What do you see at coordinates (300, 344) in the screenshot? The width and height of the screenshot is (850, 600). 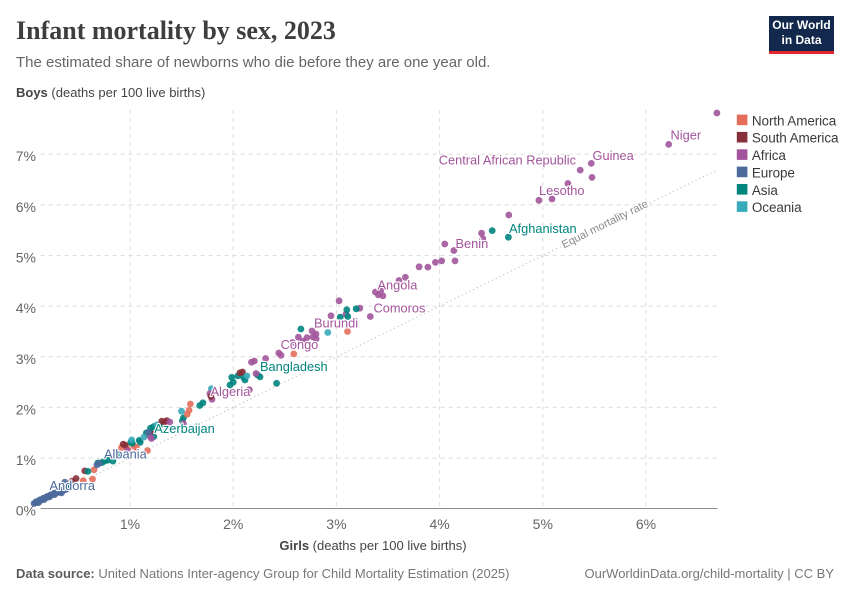 I see `svg-text: Congo` at bounding box center [300, 344].